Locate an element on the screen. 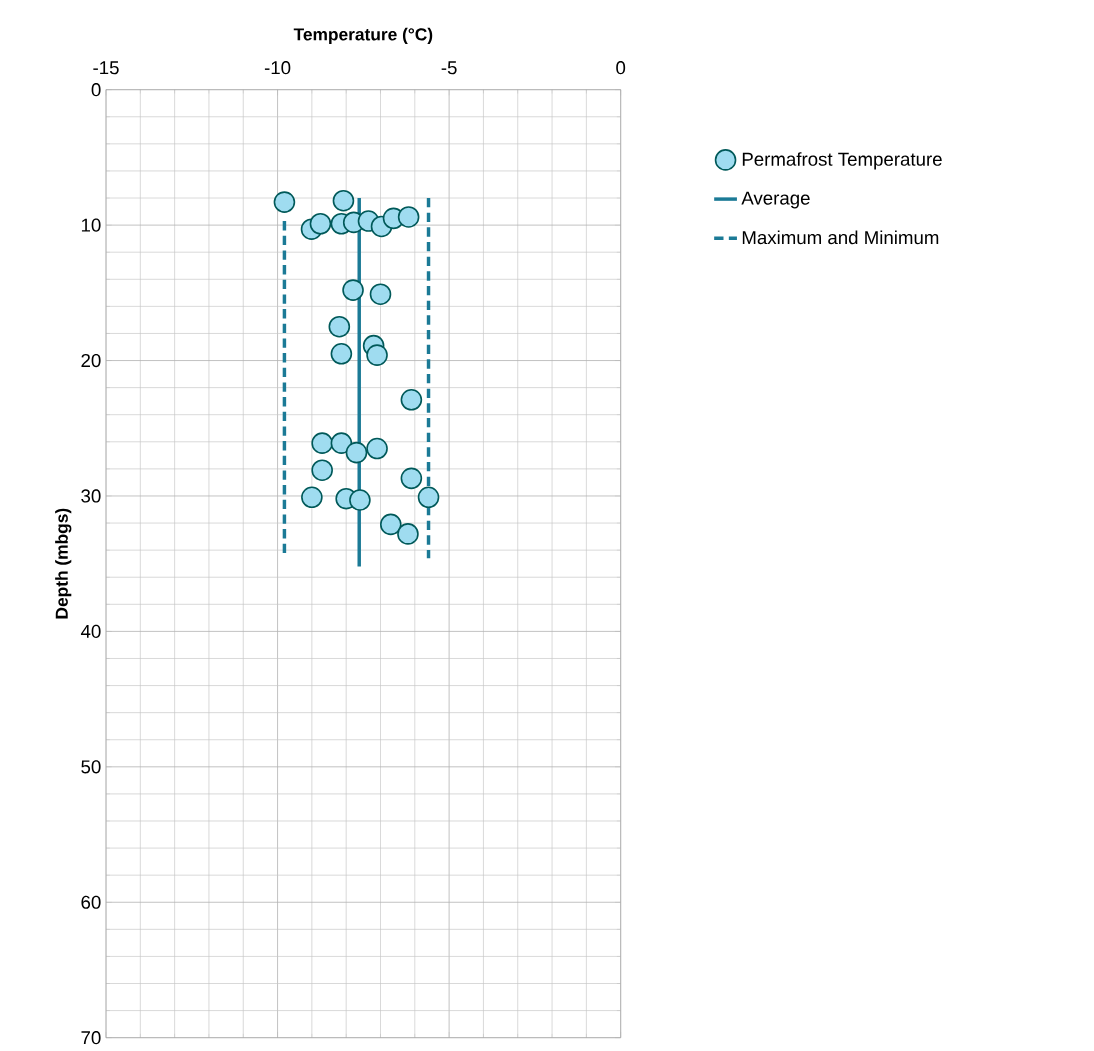 The height and width of the screenshot is (1051, 1094). x-tick-label: 0 is located at coordinates (621, 68).